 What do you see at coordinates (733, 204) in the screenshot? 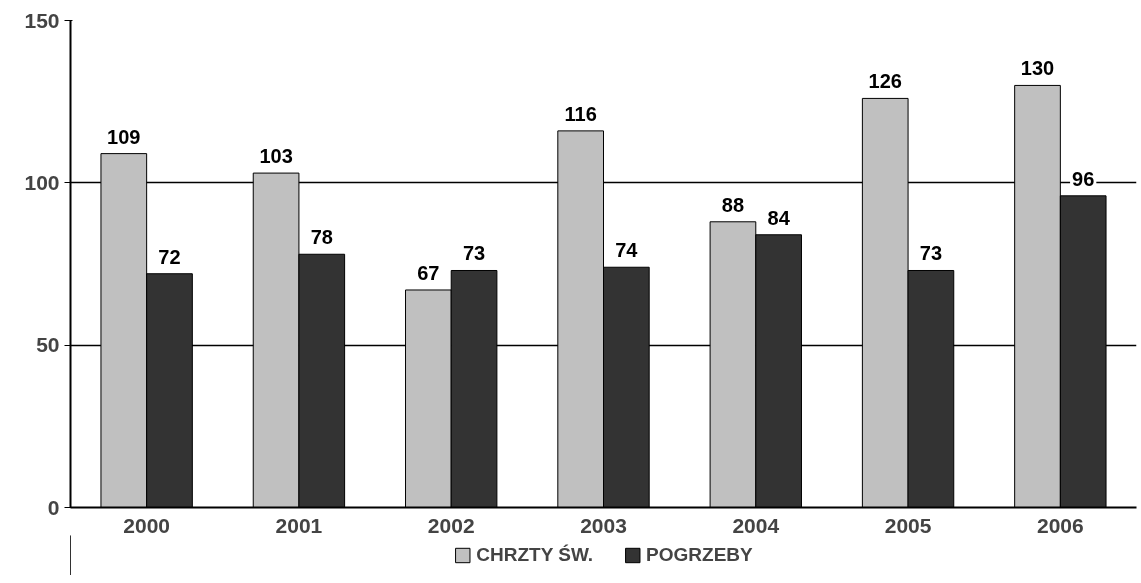
I see `data-label: 88` at bounding box center [733, 204].